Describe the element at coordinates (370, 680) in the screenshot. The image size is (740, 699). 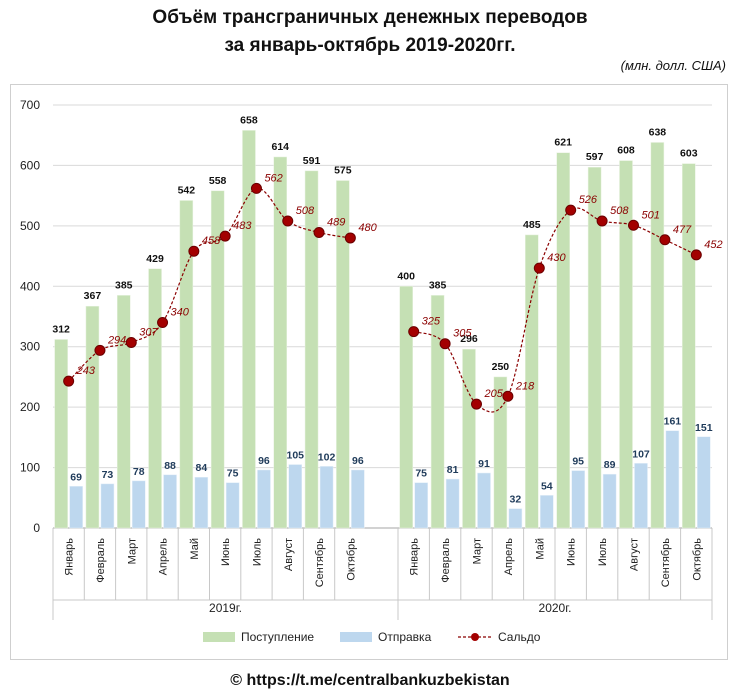
I see `source-footer: © https://t.me/centralbankuzbekistan` at that location.